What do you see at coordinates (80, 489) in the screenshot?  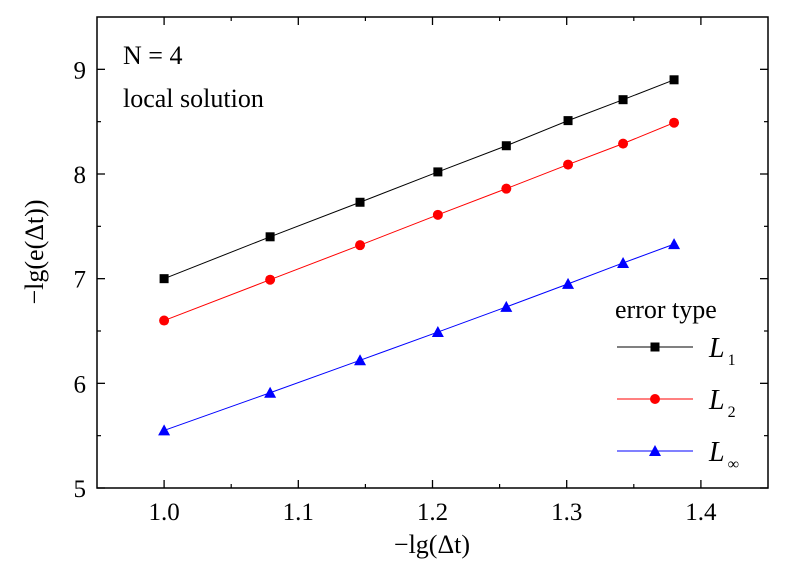 I see `y-tick-label: 5` at bounding box center [80, 489].